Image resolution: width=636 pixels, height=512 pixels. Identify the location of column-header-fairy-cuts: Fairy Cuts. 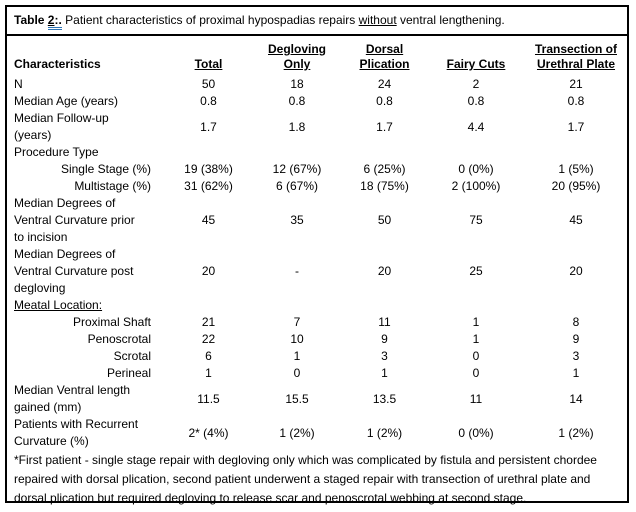
(476, 64).